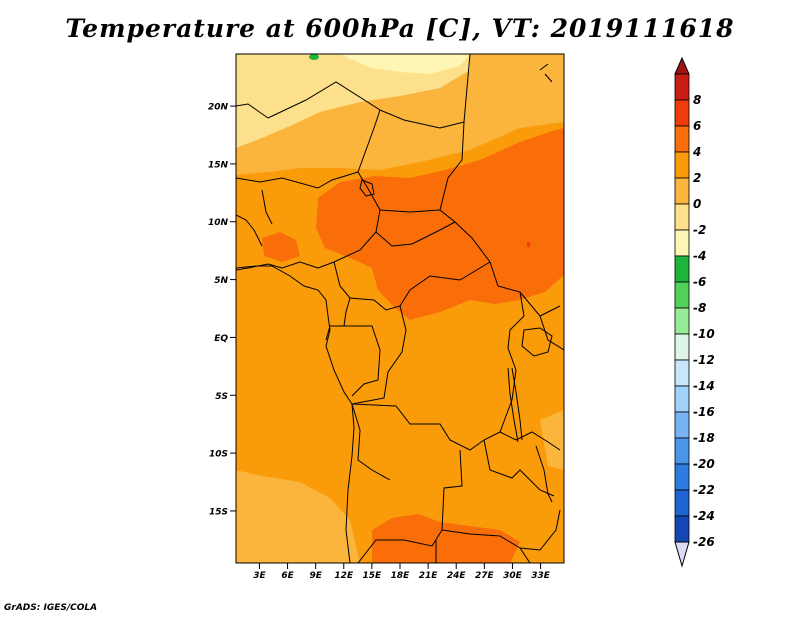  I want to click on colorbar-label: 2, so click(697, 178).